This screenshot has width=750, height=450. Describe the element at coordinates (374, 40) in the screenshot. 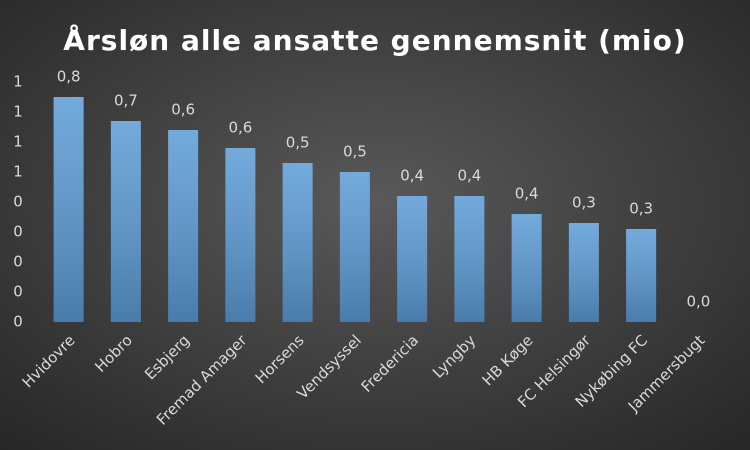

I see `chart-title: Årsløn alle ansatte gennemsnit (mio)` at that location.